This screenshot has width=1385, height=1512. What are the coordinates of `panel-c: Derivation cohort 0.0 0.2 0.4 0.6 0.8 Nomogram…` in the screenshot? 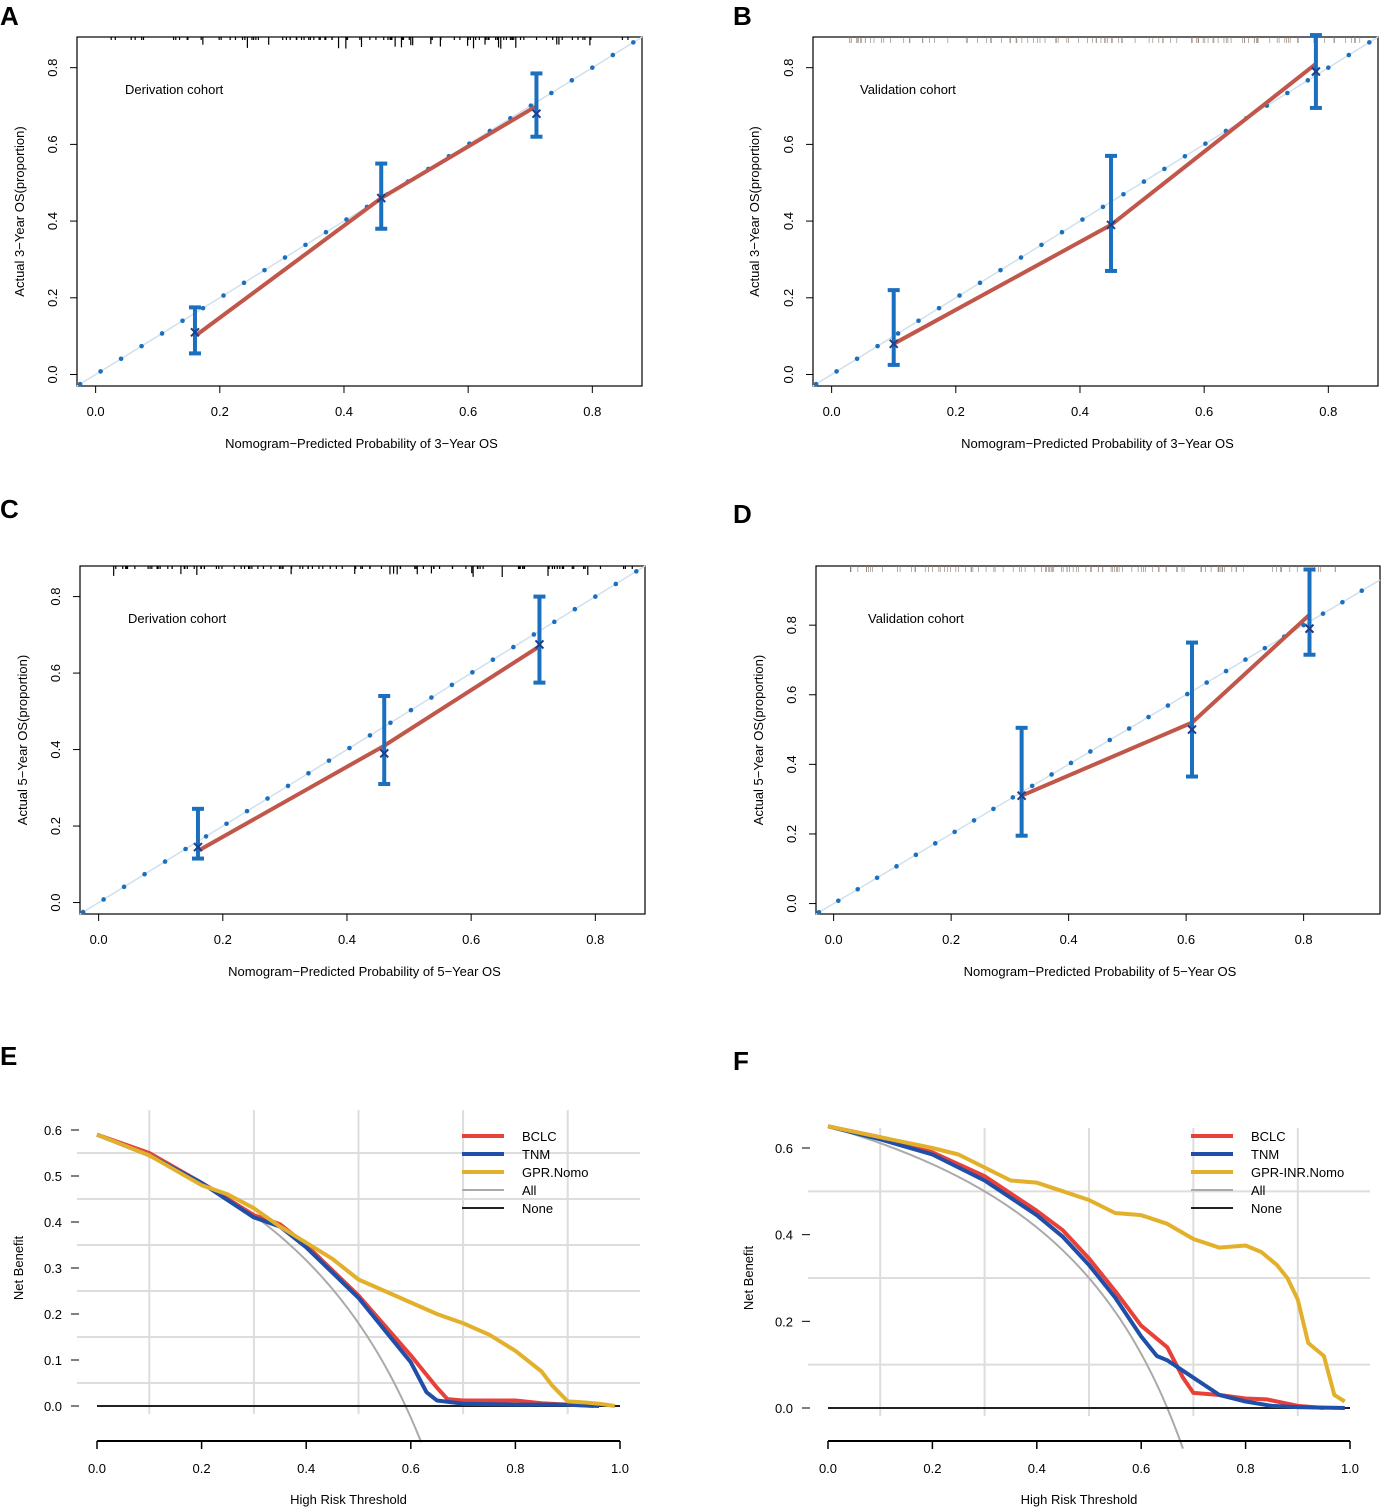 It's located at (330, 772).